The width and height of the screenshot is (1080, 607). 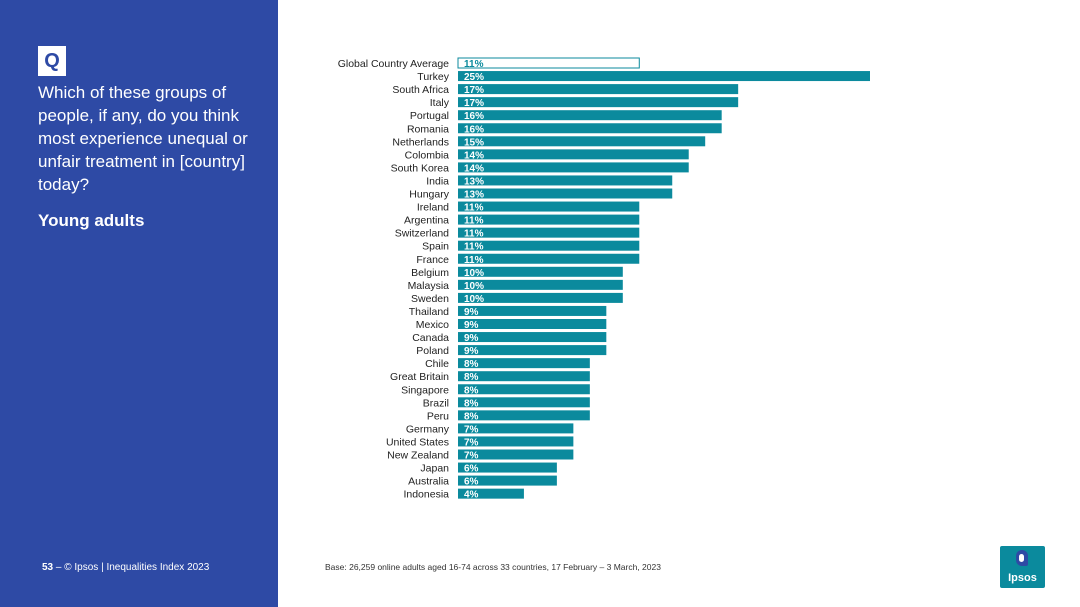 I want to click on category-label: Belgium, so click(x=430, y=273).